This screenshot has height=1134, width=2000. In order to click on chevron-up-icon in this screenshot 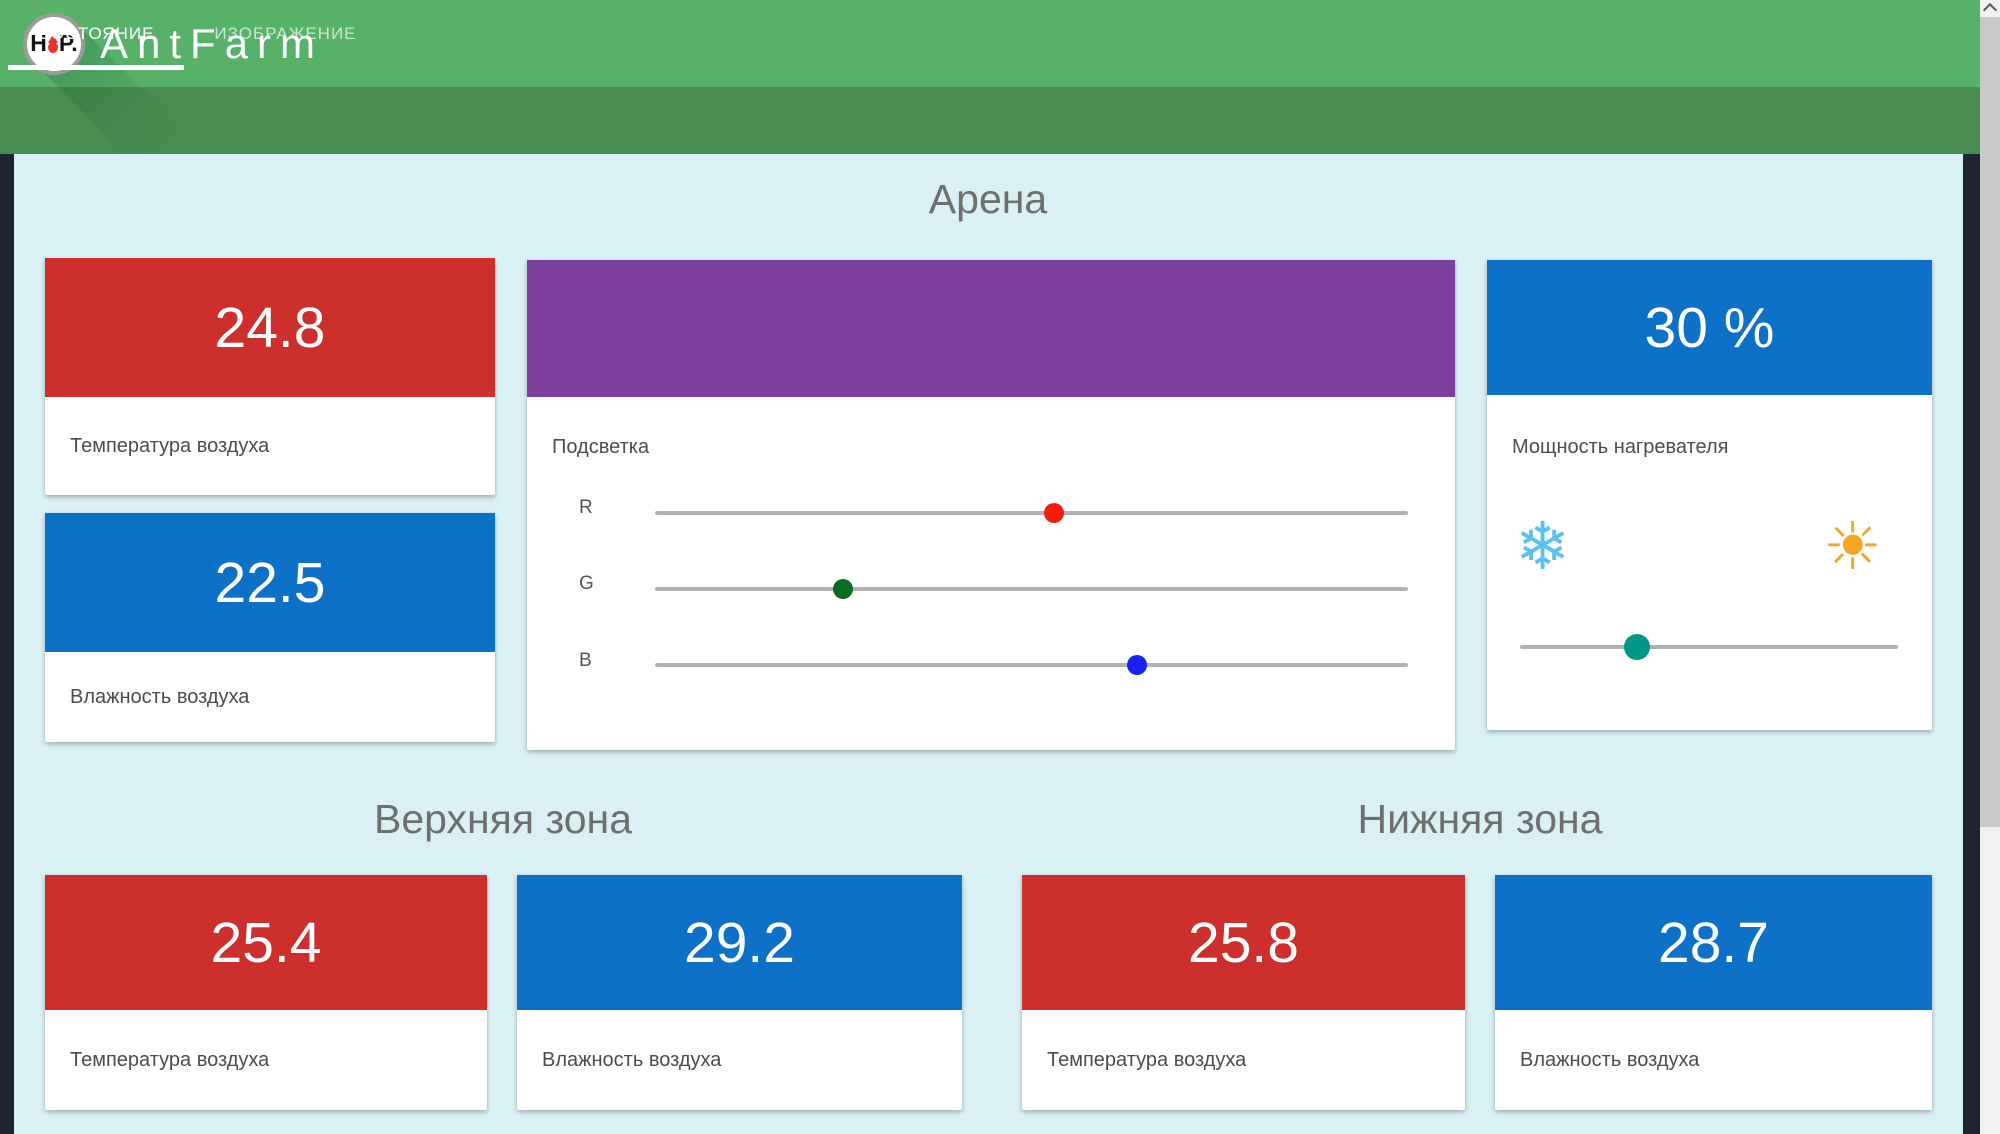, I will do `click(1990, 10)`.